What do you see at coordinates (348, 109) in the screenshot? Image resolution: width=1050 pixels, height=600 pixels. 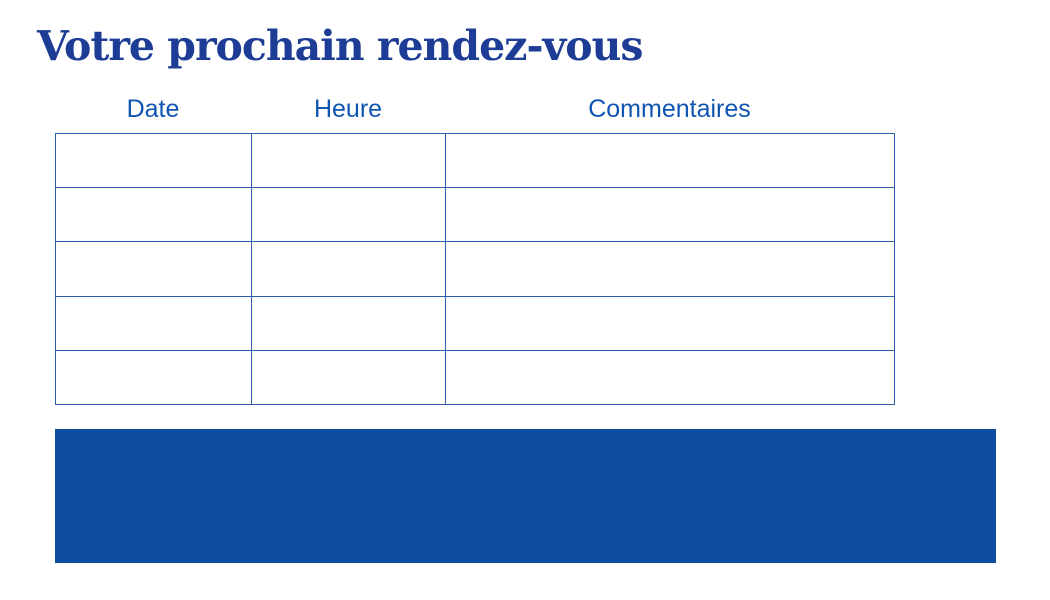 I see `column-header-heure: Heure` at bounding box center [348, 109].